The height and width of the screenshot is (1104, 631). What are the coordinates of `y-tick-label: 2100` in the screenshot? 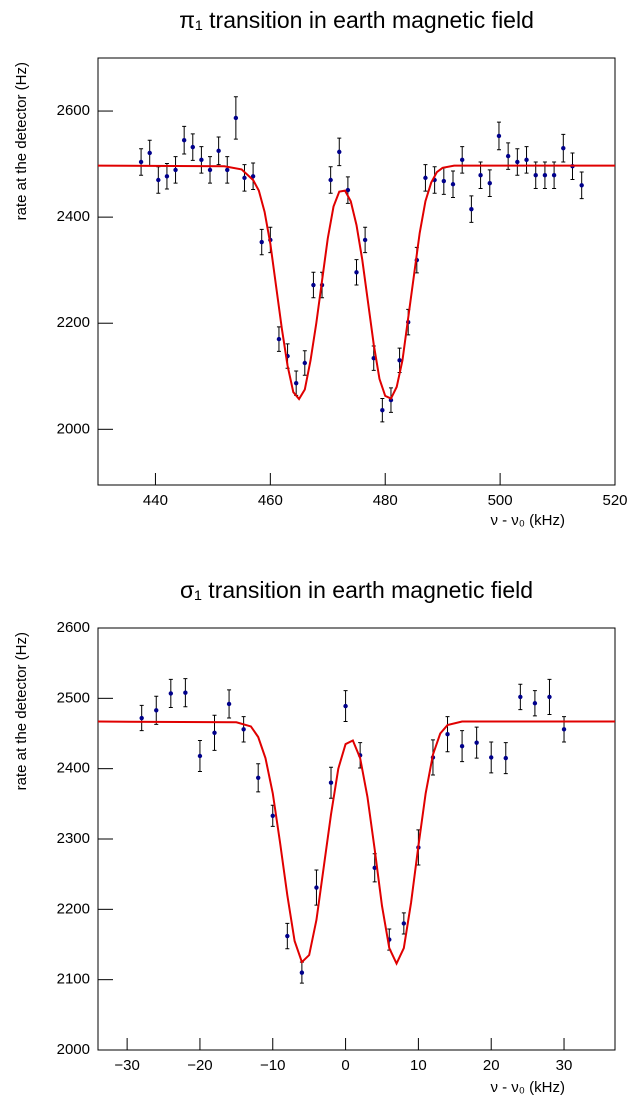 It's located at (73, 979).